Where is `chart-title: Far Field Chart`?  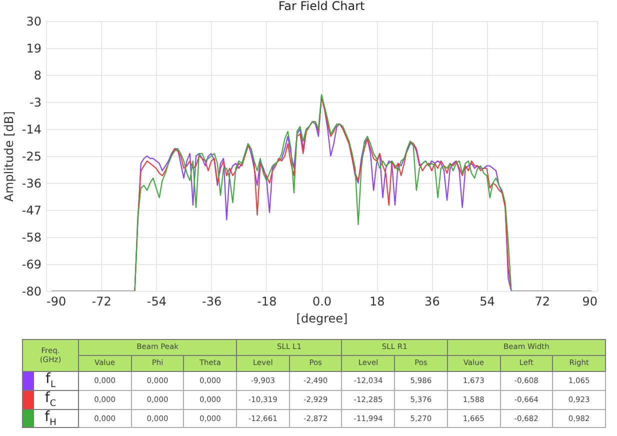
chart-title: Far Field Chart is located at coordinates (321, 6).